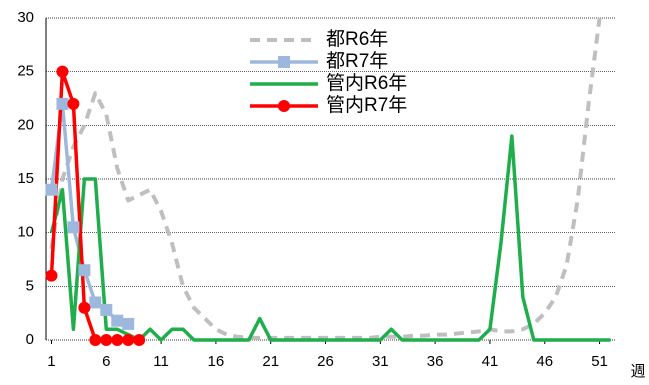 Image resolution: width=649 pixels, height=385 pixels. I want to click on x-tick-label: 51, so click(599, 361).